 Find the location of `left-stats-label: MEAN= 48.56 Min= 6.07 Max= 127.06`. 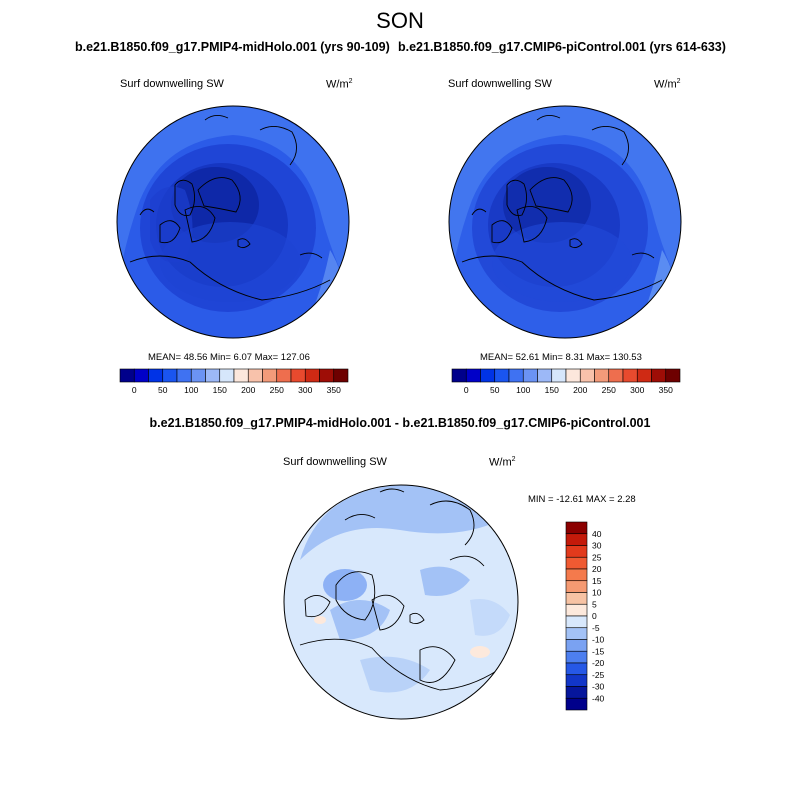

left-stats-label: MEAN= 48.56 Min= 6.07 Max= 127.06 is located at coordinates (229, 357).